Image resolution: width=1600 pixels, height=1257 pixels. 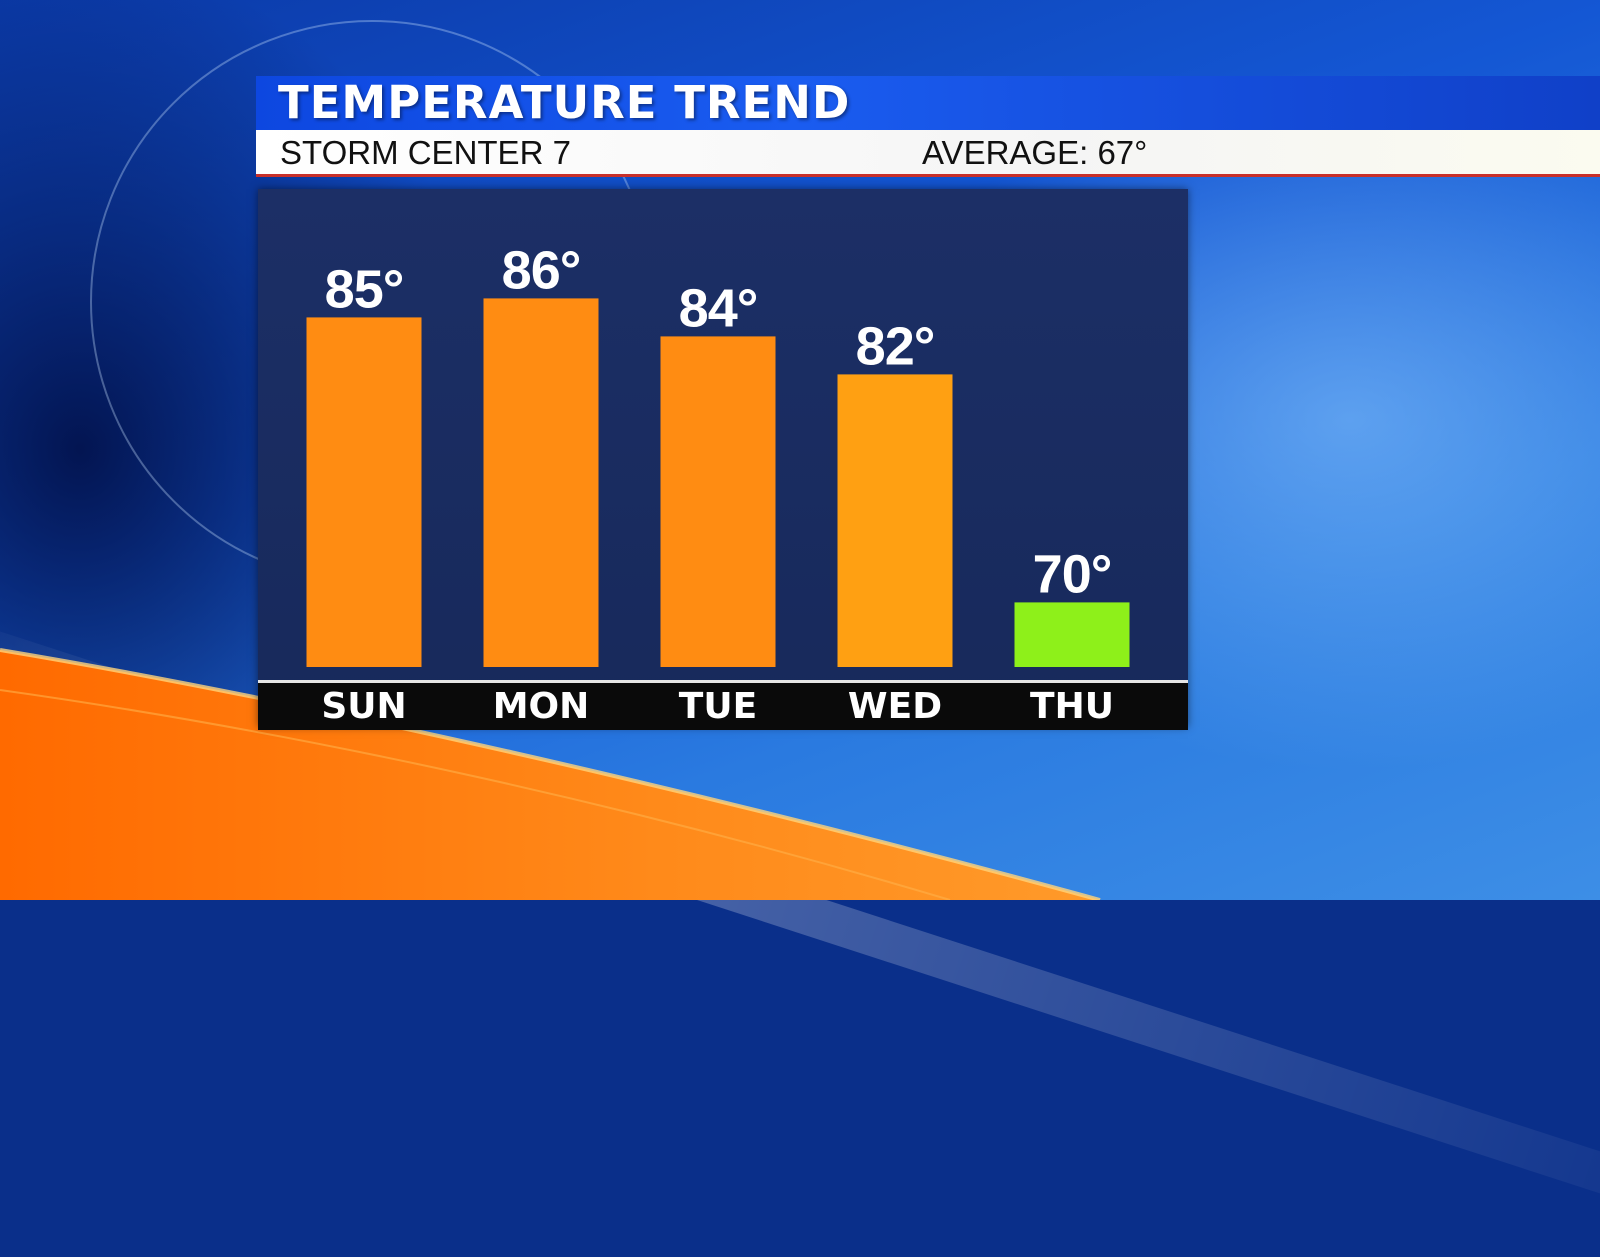 What do you see at coordinates (1072, 634) in the screenshot?
I see `bar-thu` at bounding box center [1072, 634].